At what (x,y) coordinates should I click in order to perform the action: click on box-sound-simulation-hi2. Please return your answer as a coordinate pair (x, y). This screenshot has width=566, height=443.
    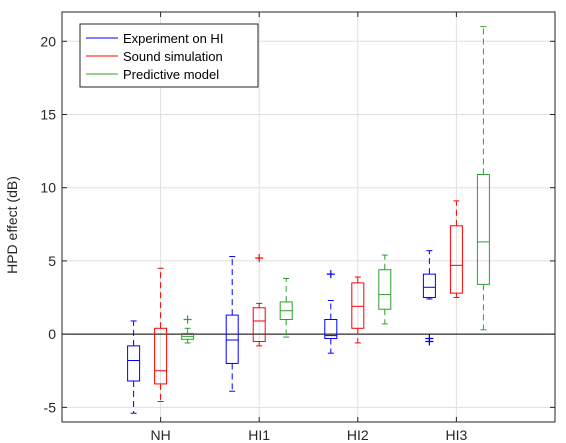
    Looking at the image, I should click on (358, 310).